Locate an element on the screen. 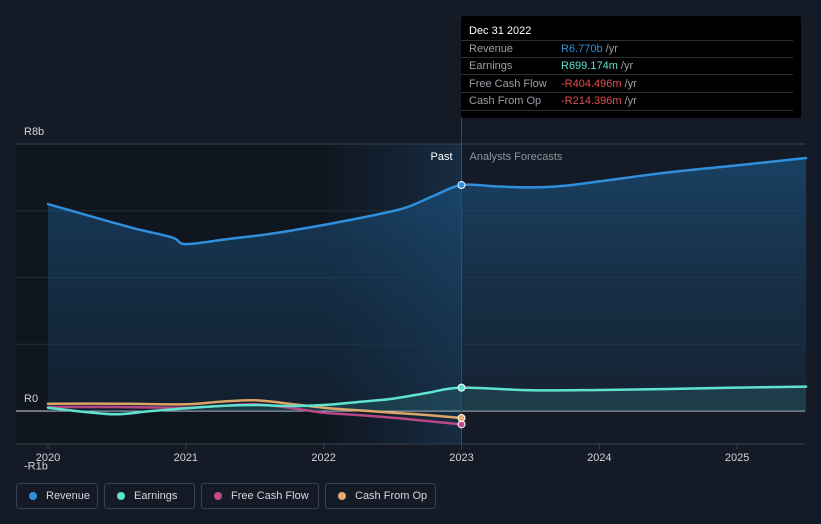  legend-label: Earnings is located at coordinates (156, 496).